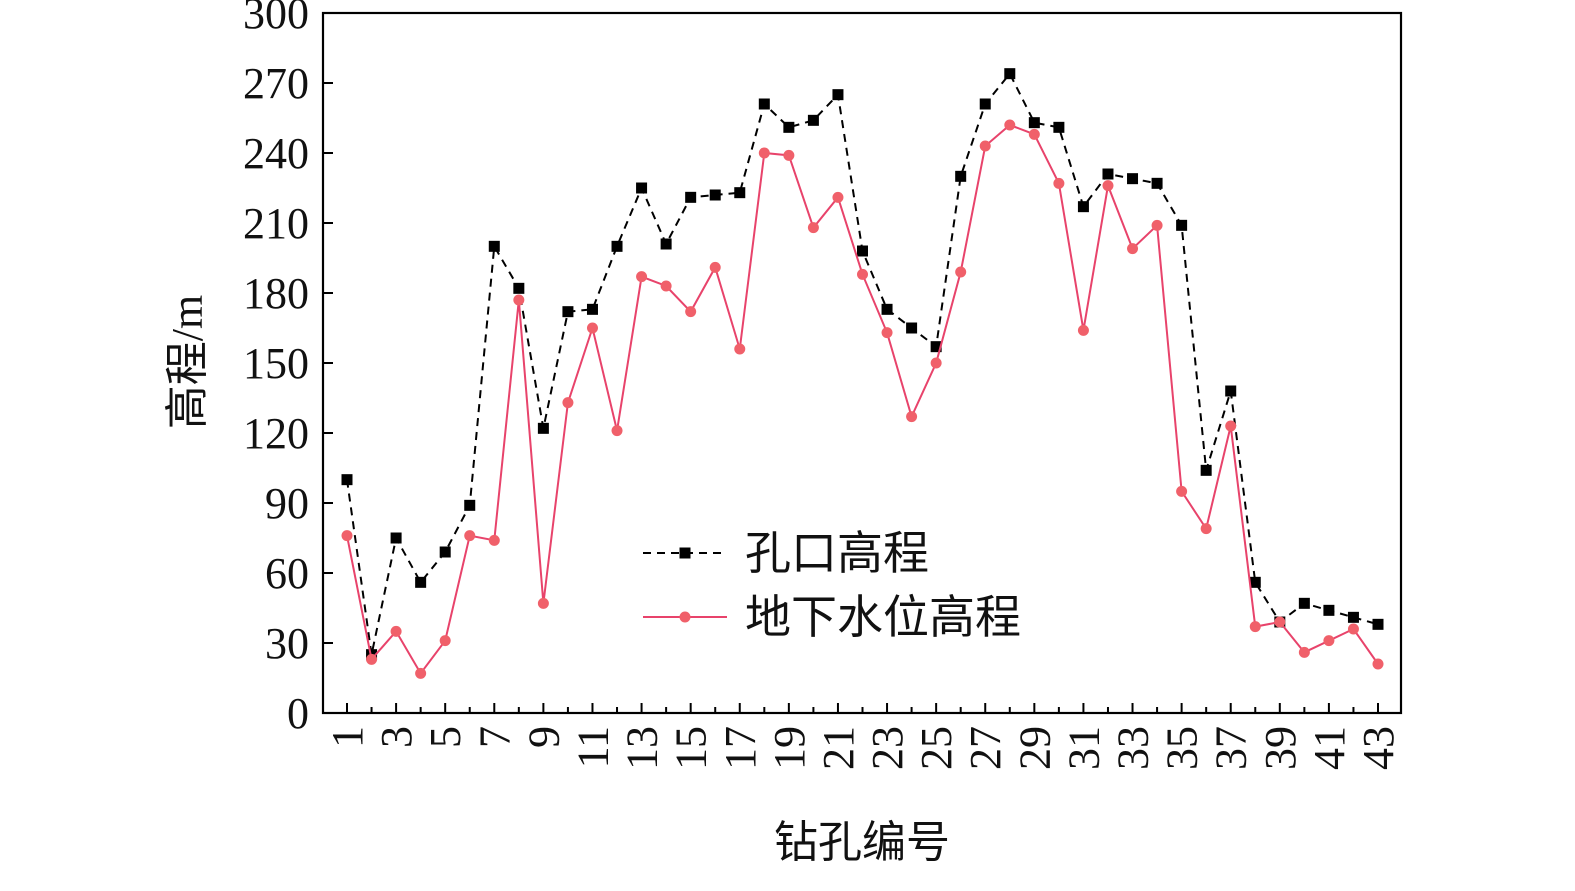  I want to click on y-tick-label: 90, so click(287, 503).